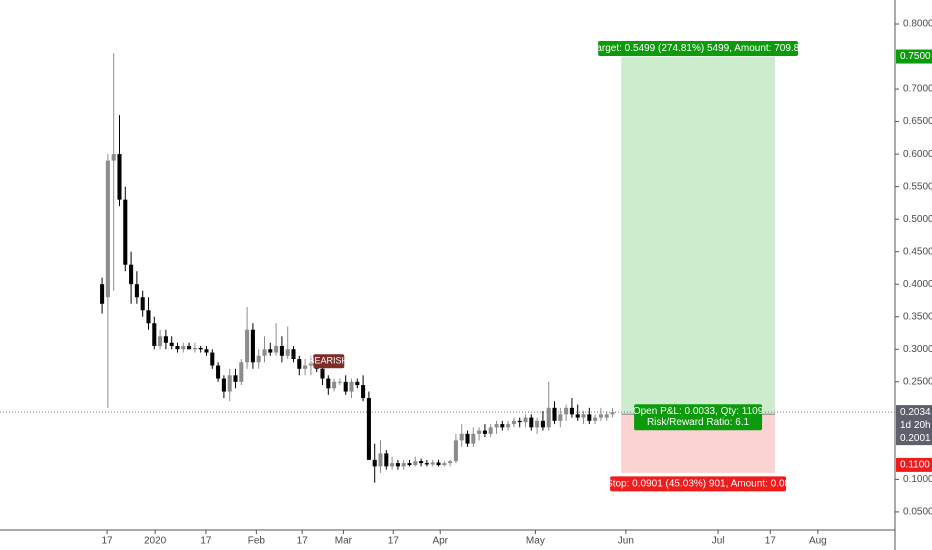  I want to click on last-price-box, so click(914, 425).